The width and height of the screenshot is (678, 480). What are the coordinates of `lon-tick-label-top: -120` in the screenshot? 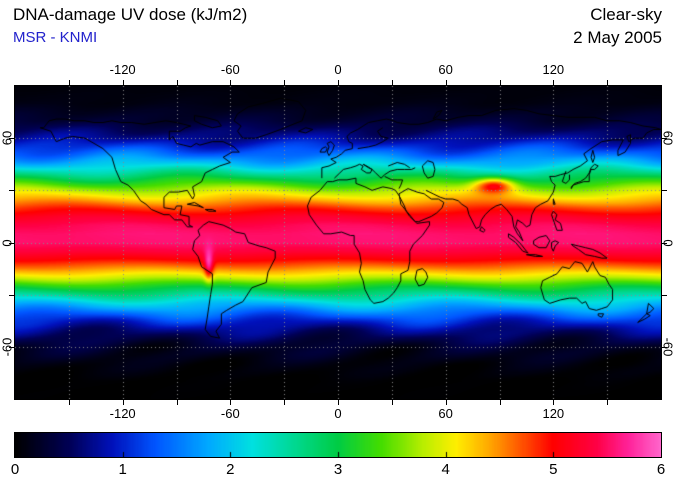 It's located at (122, 69).